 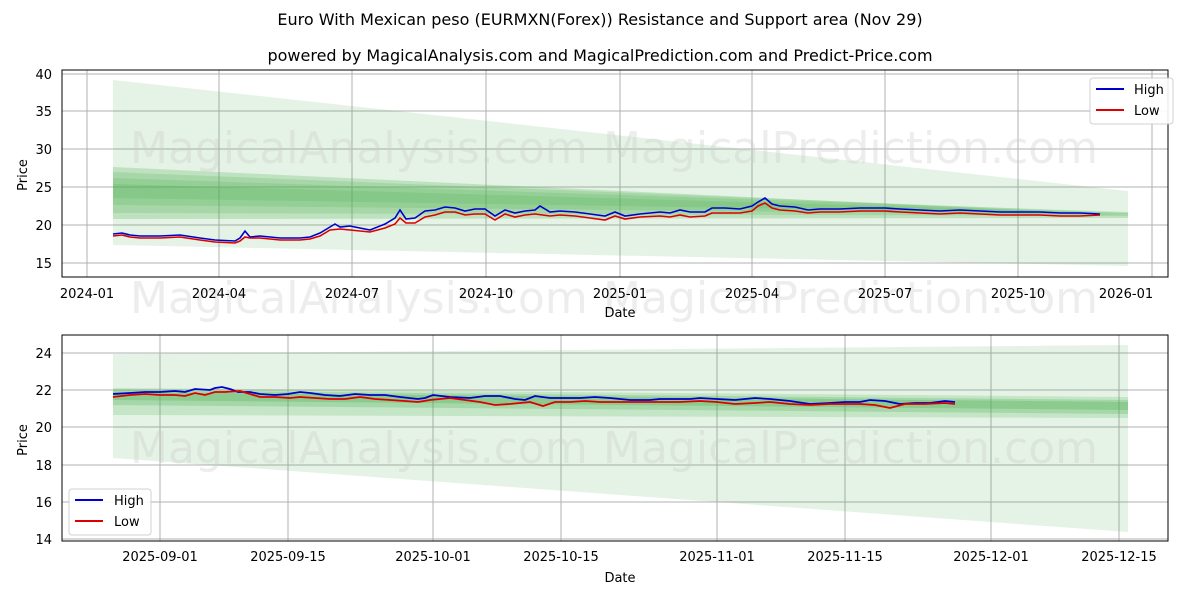 I want to click on svg-text: 2024-01, so click(x=87, y=294).